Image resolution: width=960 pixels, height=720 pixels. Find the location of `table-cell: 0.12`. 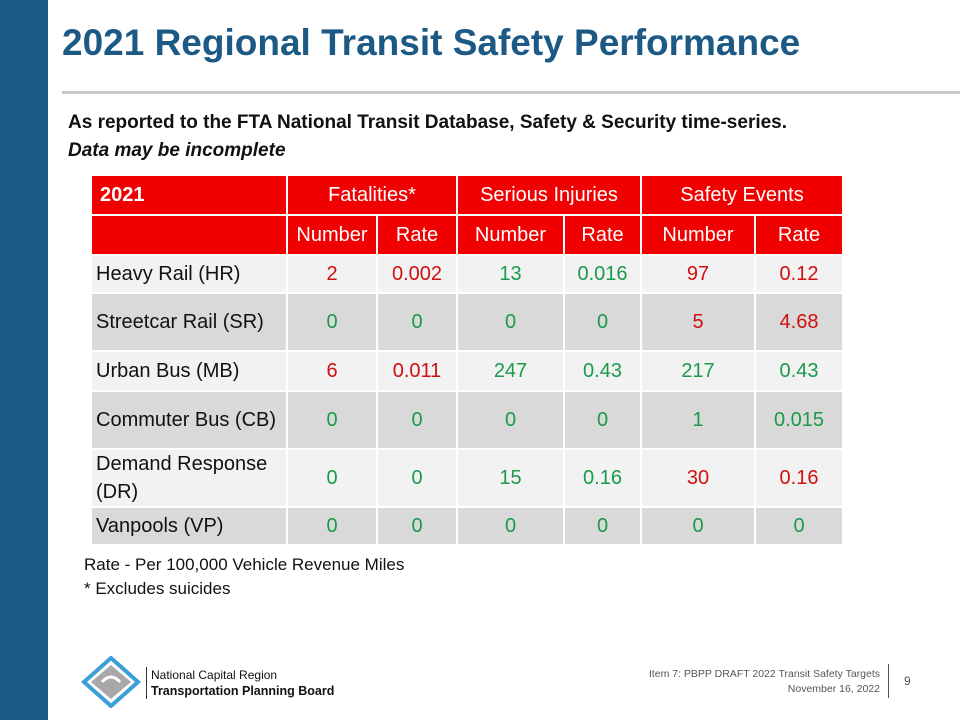

table-cell: 0.12 is located at coordinates (799, 274).